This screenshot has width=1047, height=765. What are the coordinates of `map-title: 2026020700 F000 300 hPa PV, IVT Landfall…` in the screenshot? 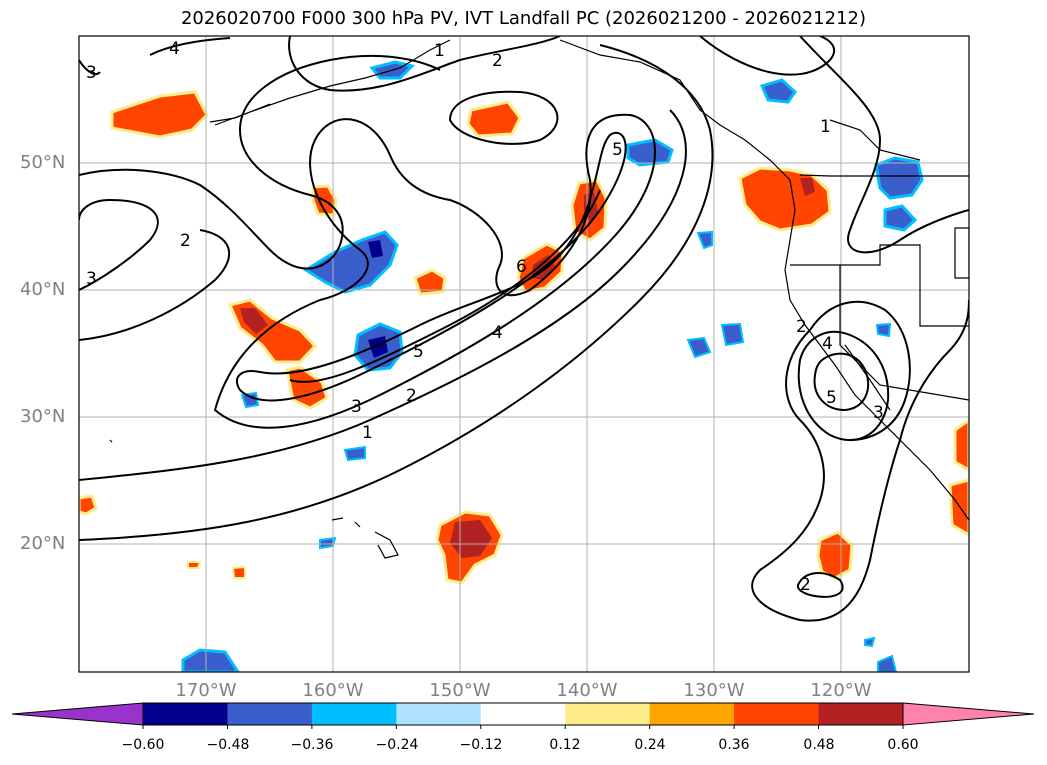 It's located at (523, 18).